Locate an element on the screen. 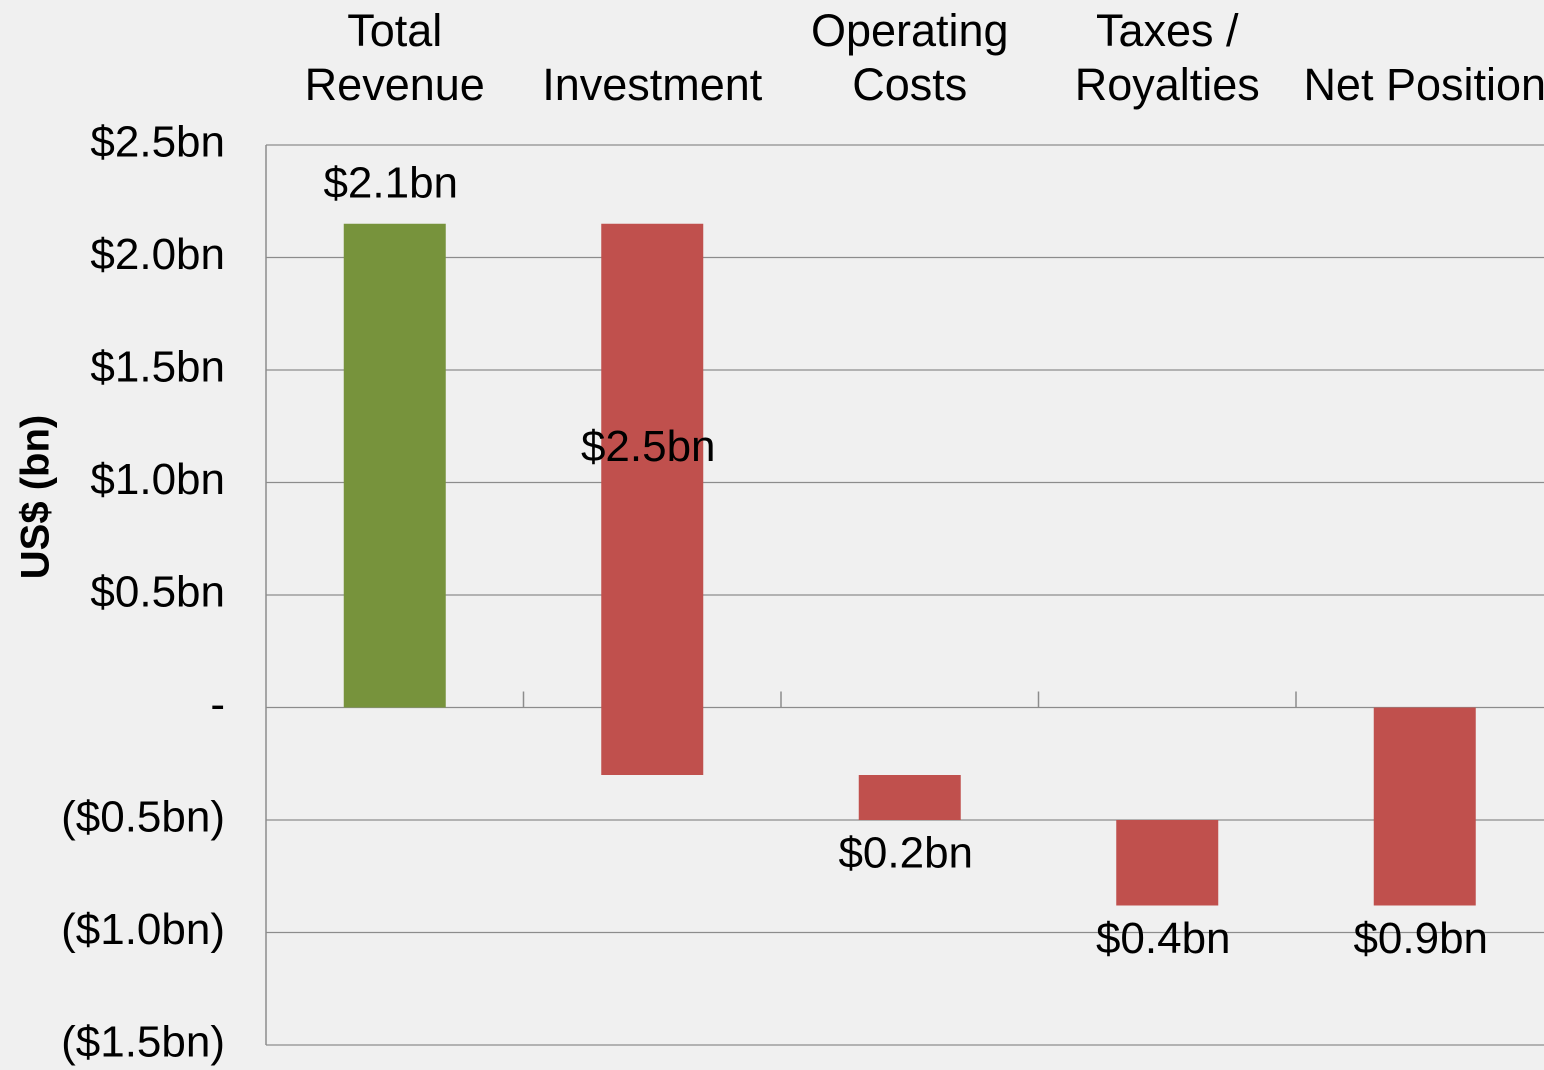  y-tick-label: - is located at coordinates (217, 704).